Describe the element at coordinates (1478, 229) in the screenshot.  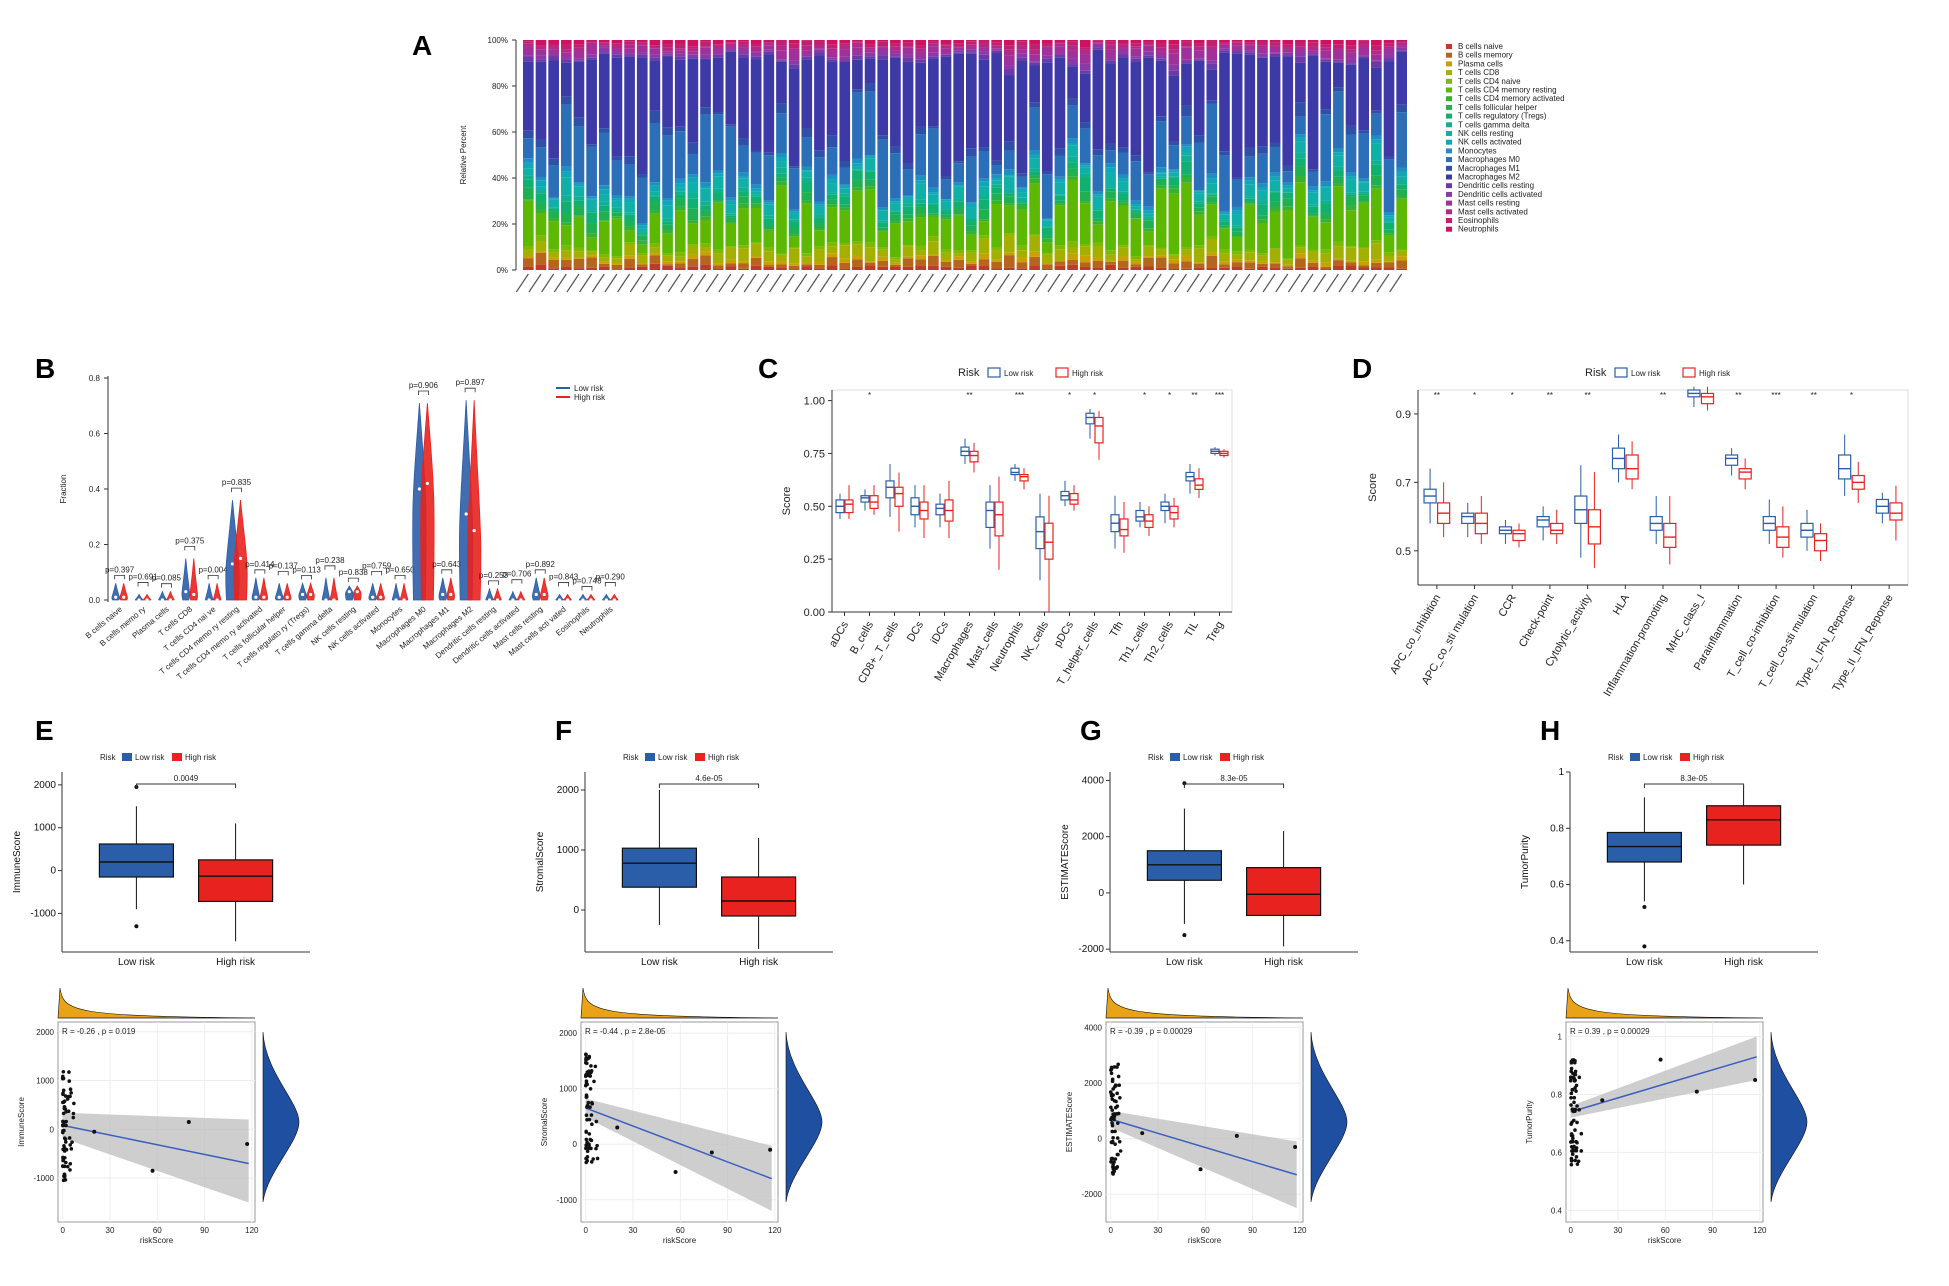
I see `legend-label-a: Neutrophils` at that location.